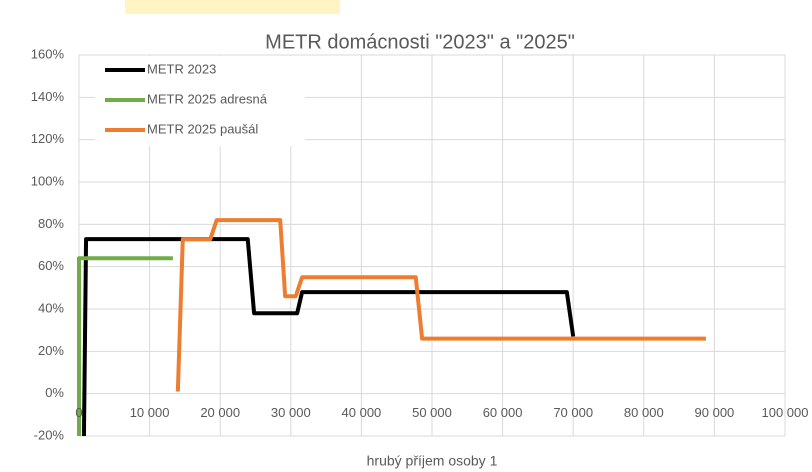 This screenshot has height=472, width=812. What do you see at coordinates (48, 138) in the screenshot?
I see `y-tick-label: 120%` at bounding box center [48, 138].